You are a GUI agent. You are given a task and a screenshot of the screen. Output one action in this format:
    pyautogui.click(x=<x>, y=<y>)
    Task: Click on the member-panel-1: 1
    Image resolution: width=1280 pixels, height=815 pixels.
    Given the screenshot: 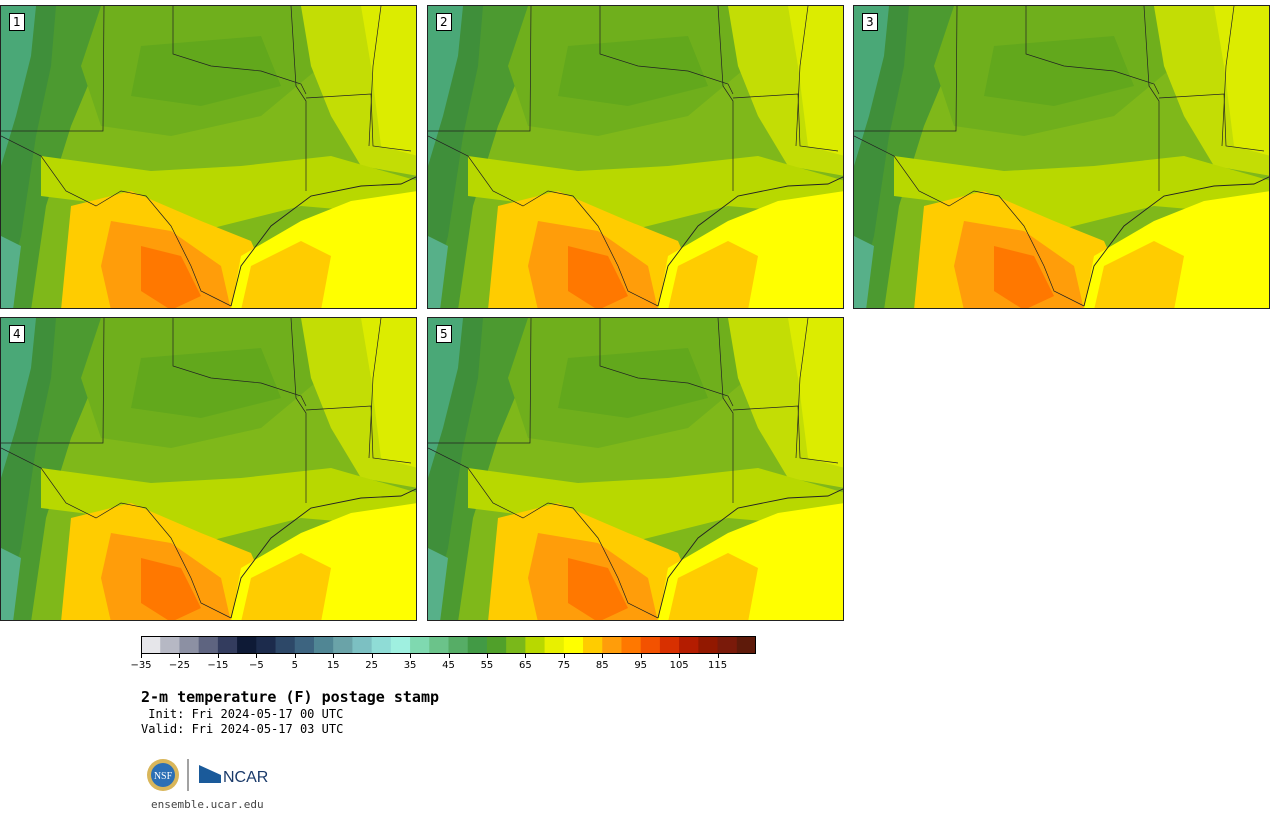 What is the action you would take?
    pyautogui.click(x=208, y=157)
    